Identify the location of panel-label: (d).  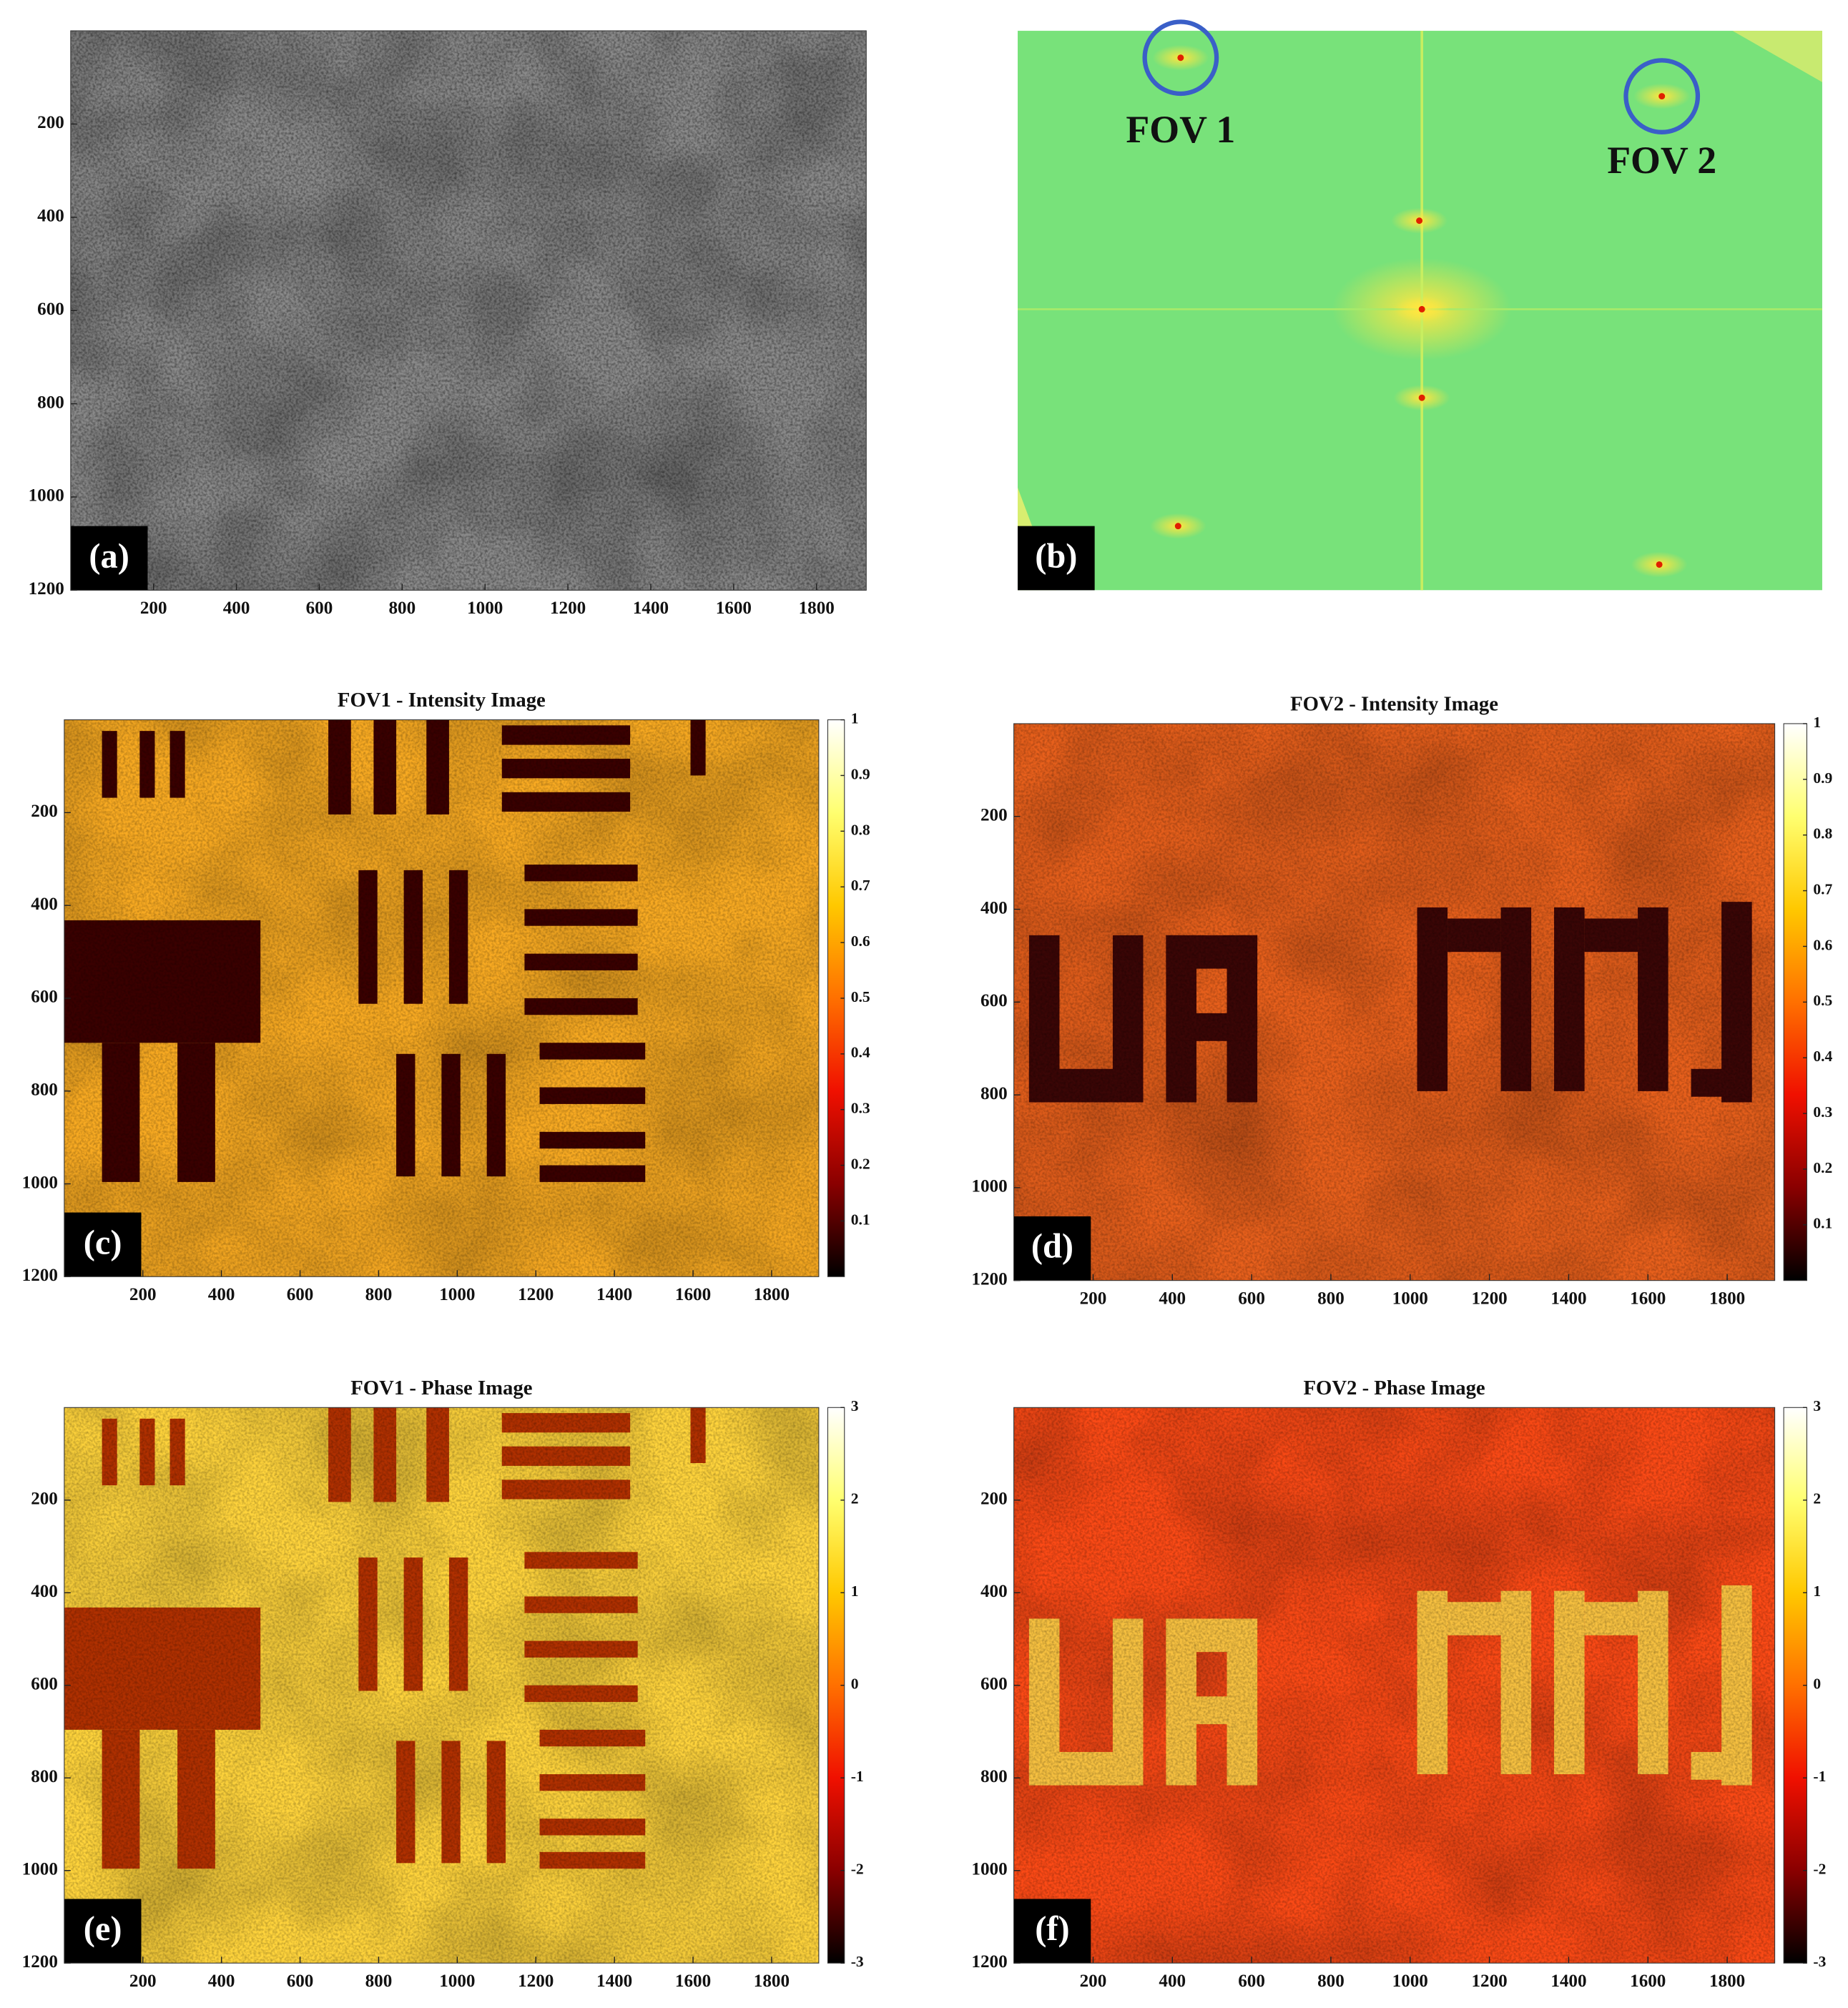
(1052, 1247).